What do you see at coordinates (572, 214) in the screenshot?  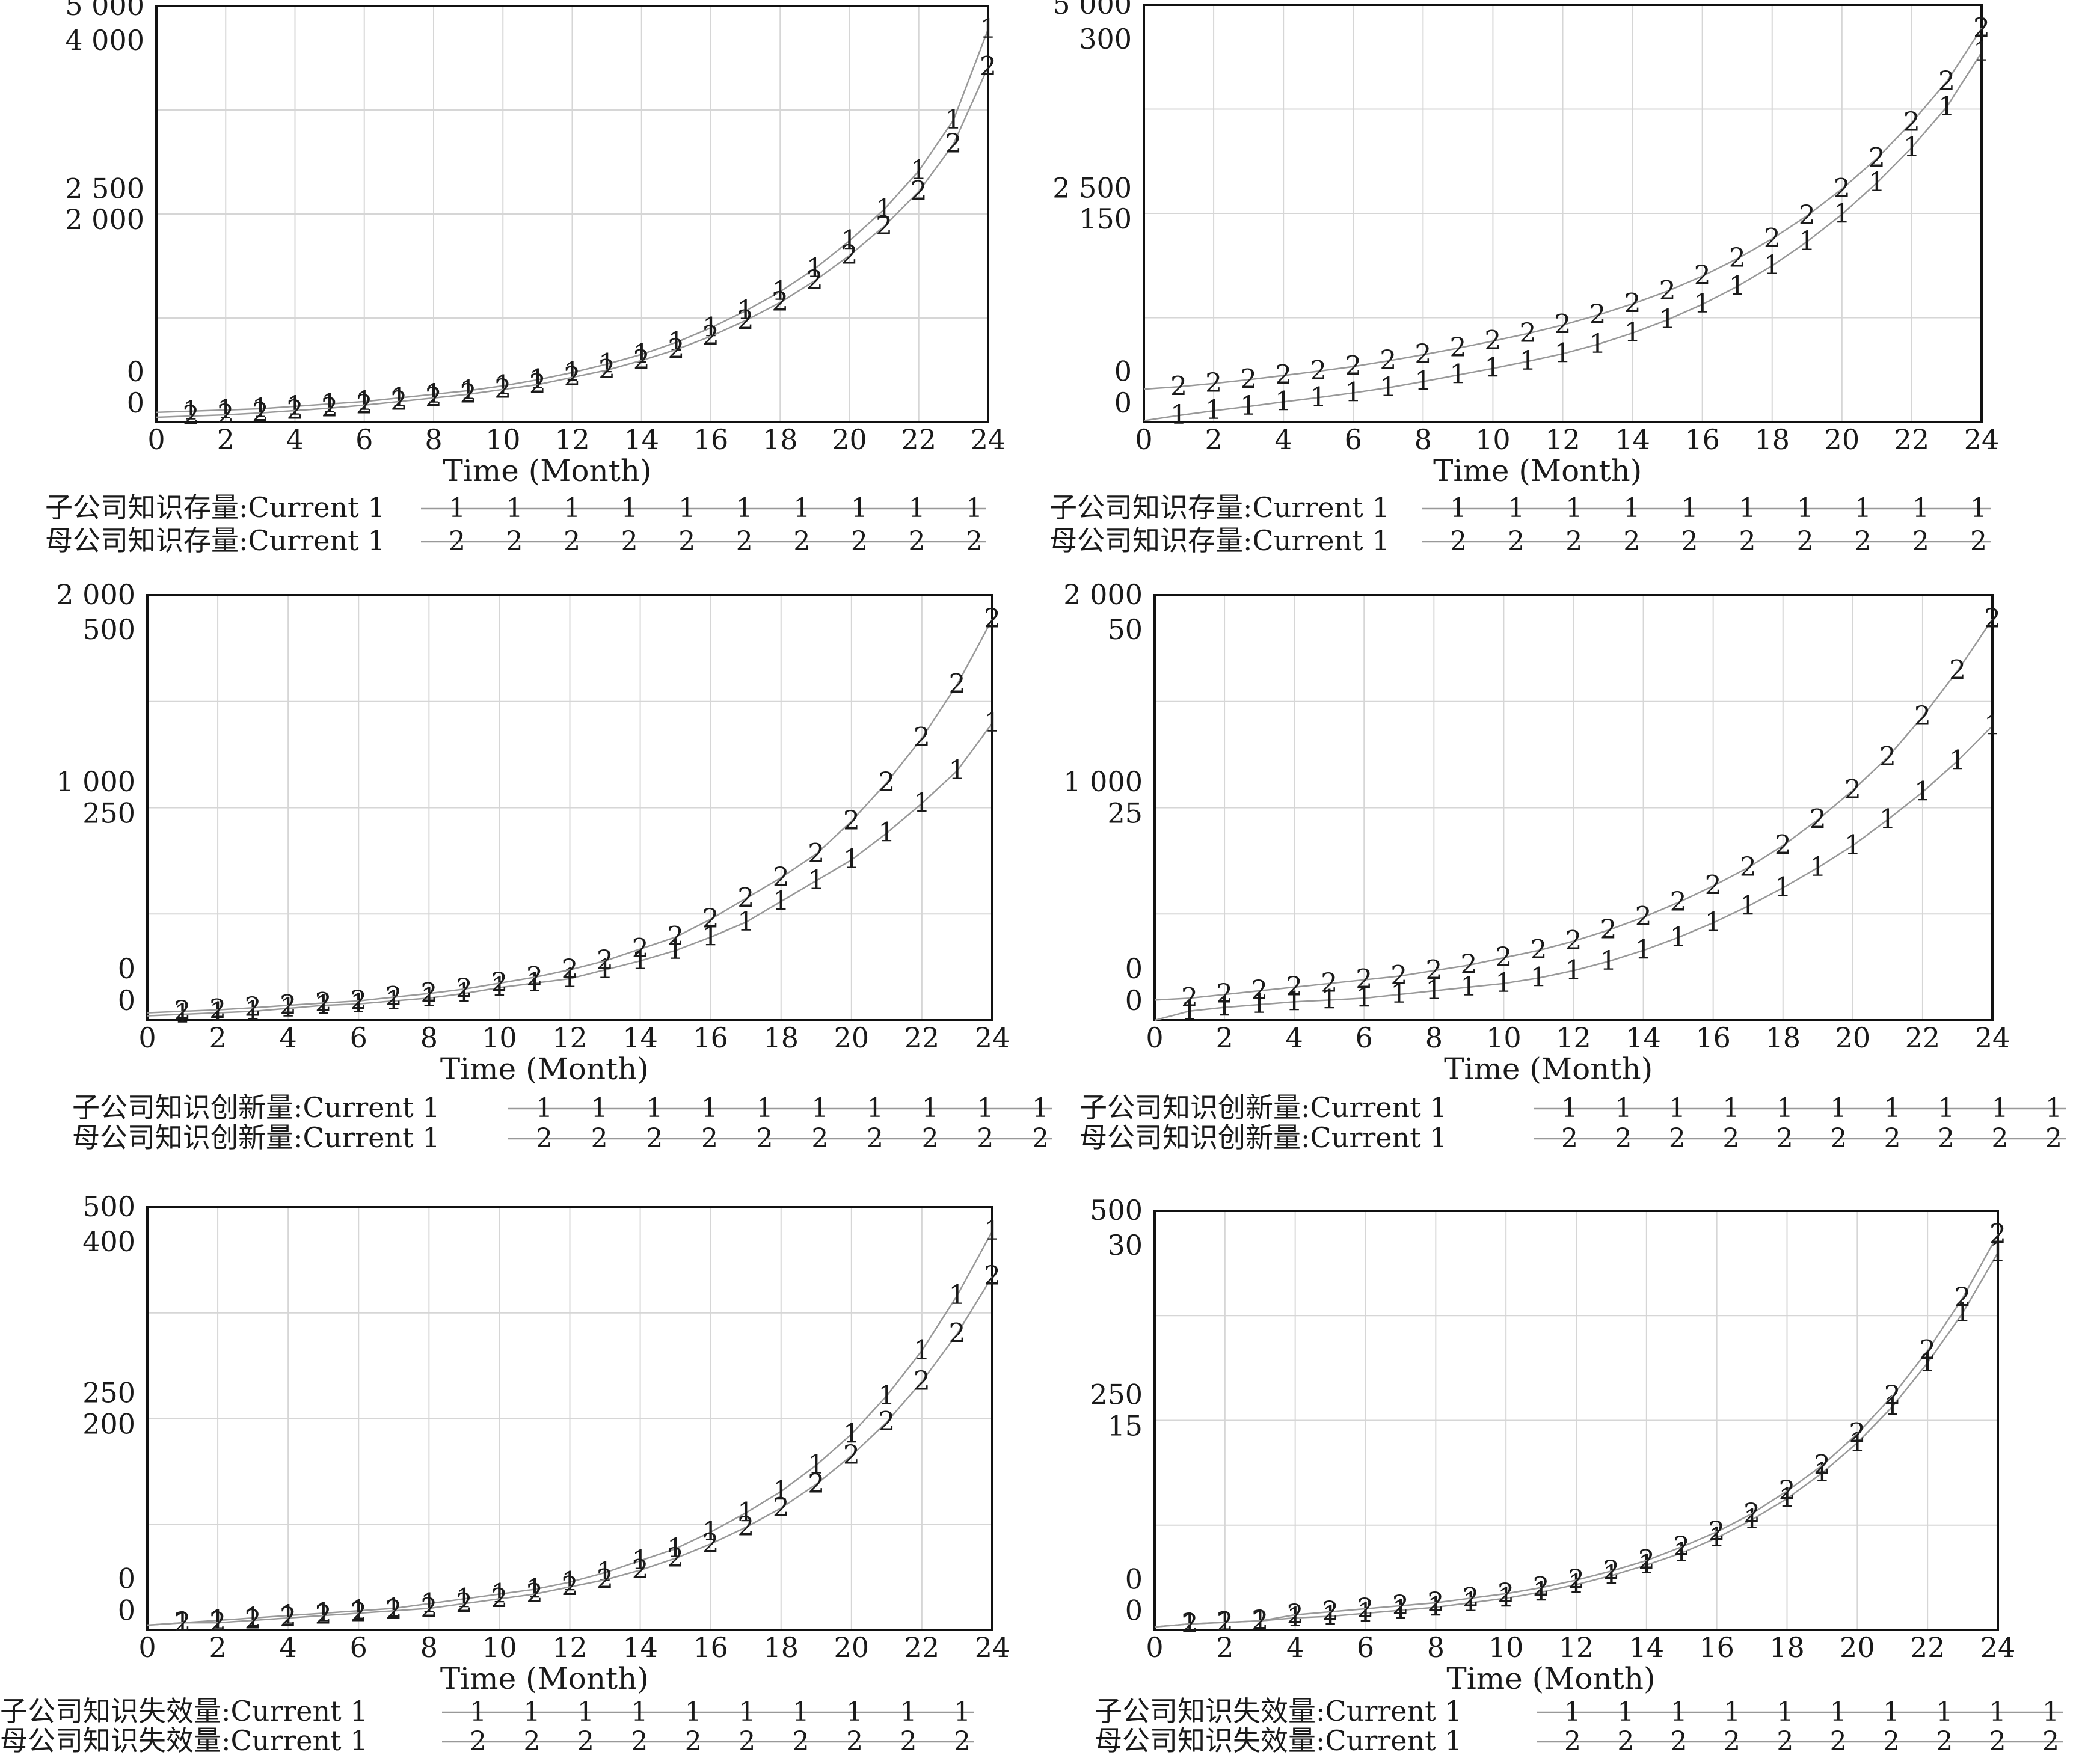 I see `plot-frame` at bounding box center [572, 214].